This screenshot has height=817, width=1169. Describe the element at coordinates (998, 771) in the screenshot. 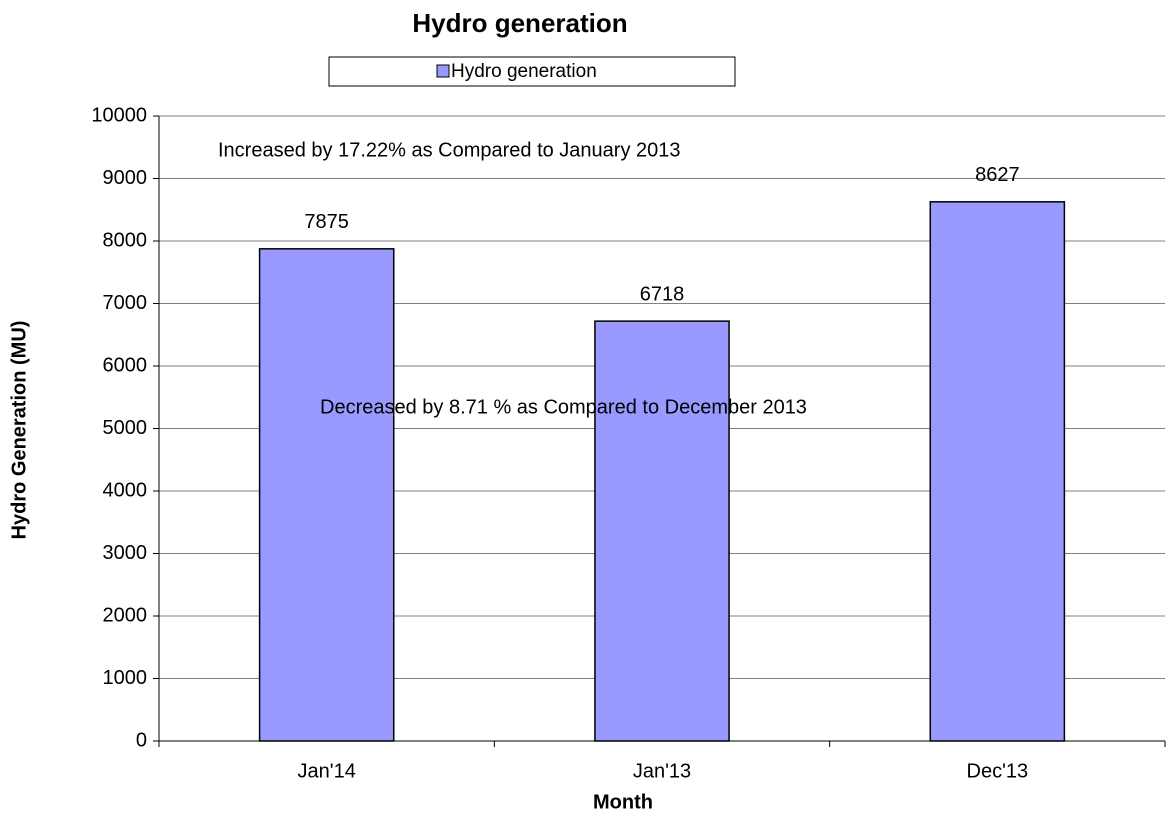

I see `x-tick-label: Dec'13` at that location.